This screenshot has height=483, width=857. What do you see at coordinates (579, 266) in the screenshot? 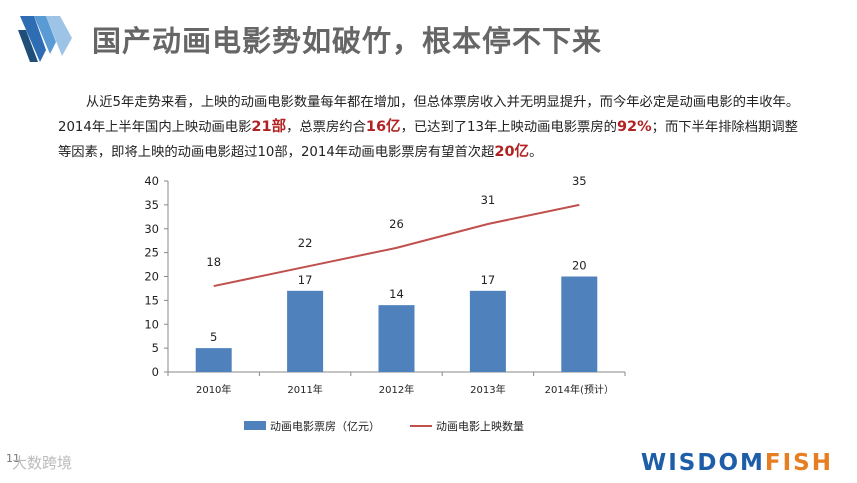
I see `bar-value-label: 20` at bounding box center [579, 266].